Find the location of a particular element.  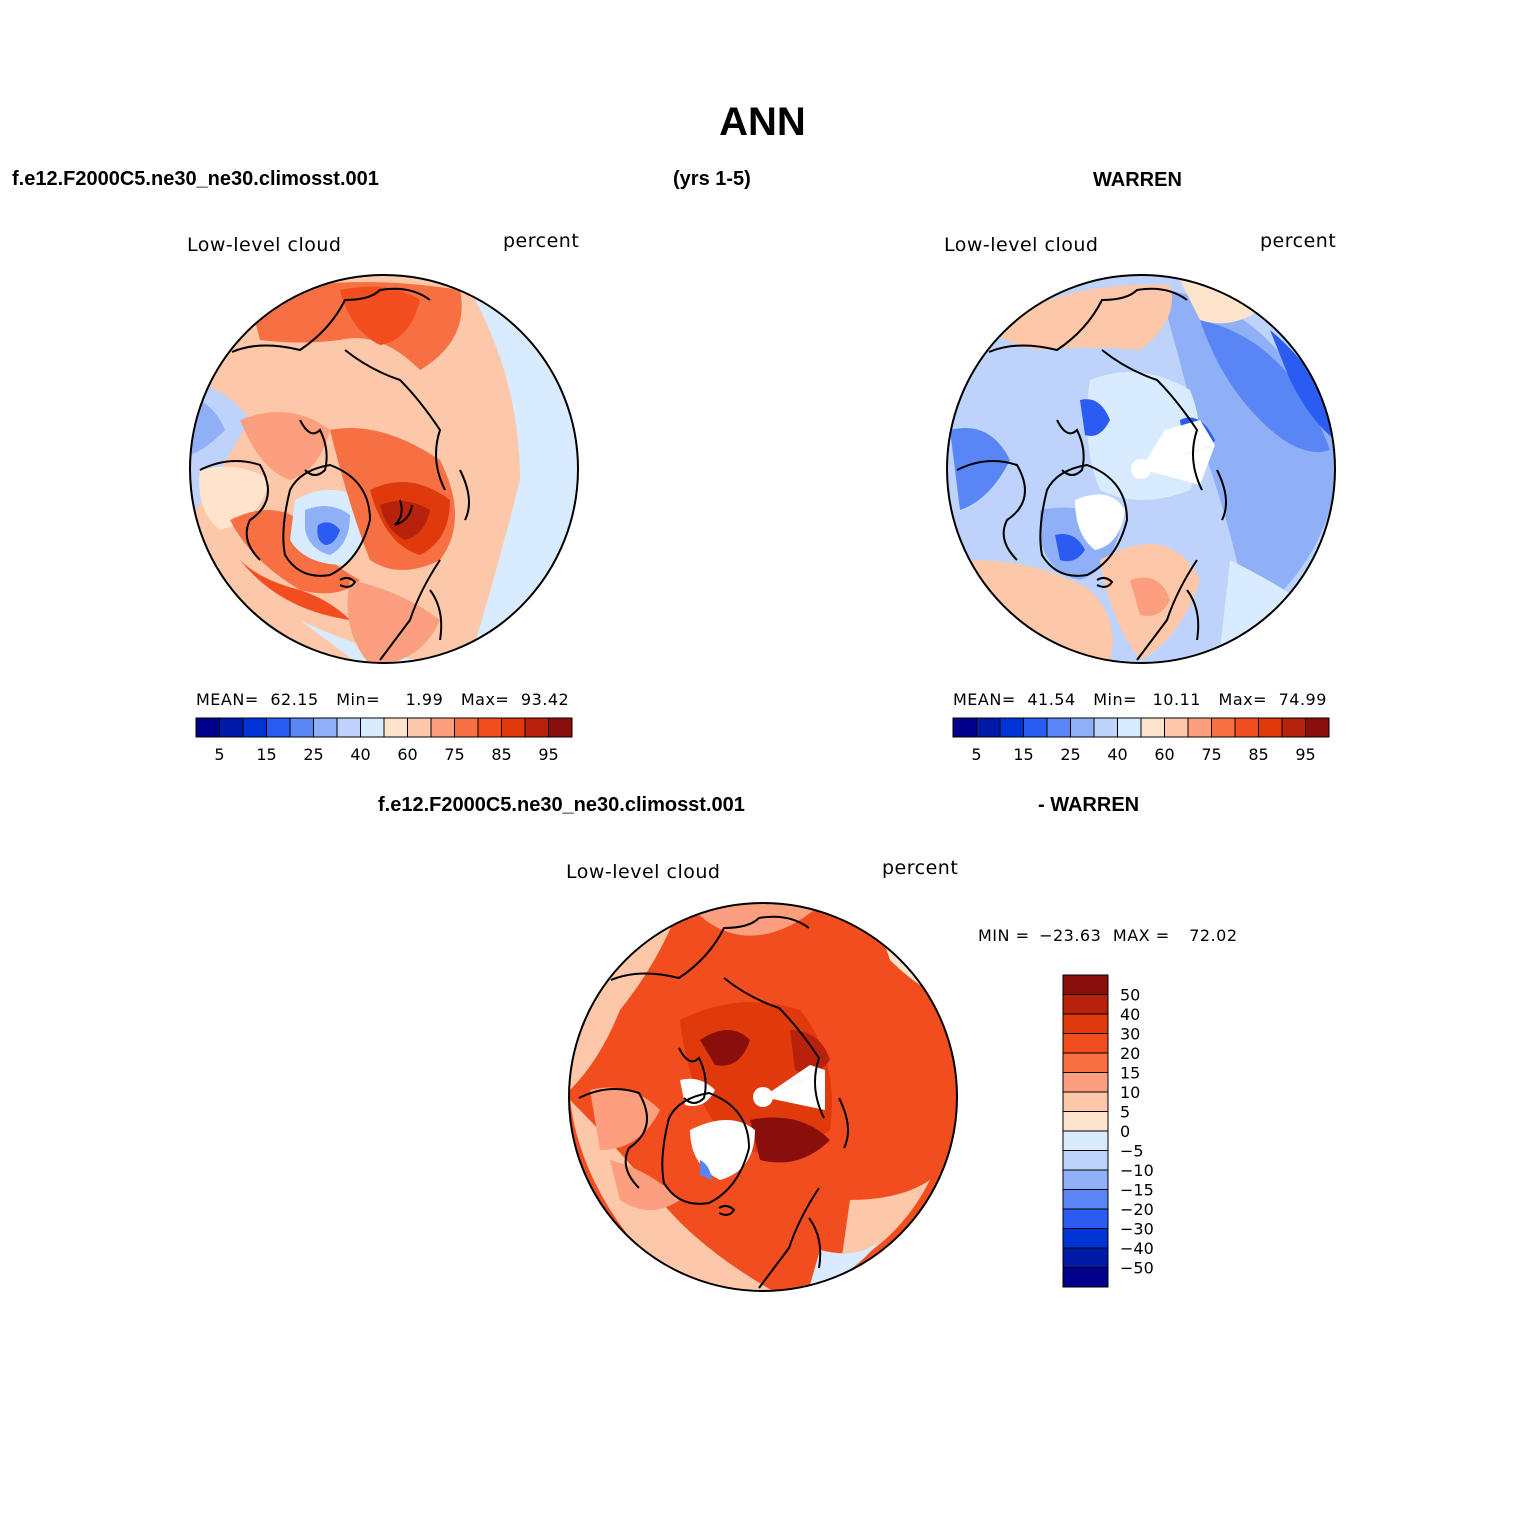

panel2-colorbar-tick-label: 40 is located at coordinates (1117, 754).